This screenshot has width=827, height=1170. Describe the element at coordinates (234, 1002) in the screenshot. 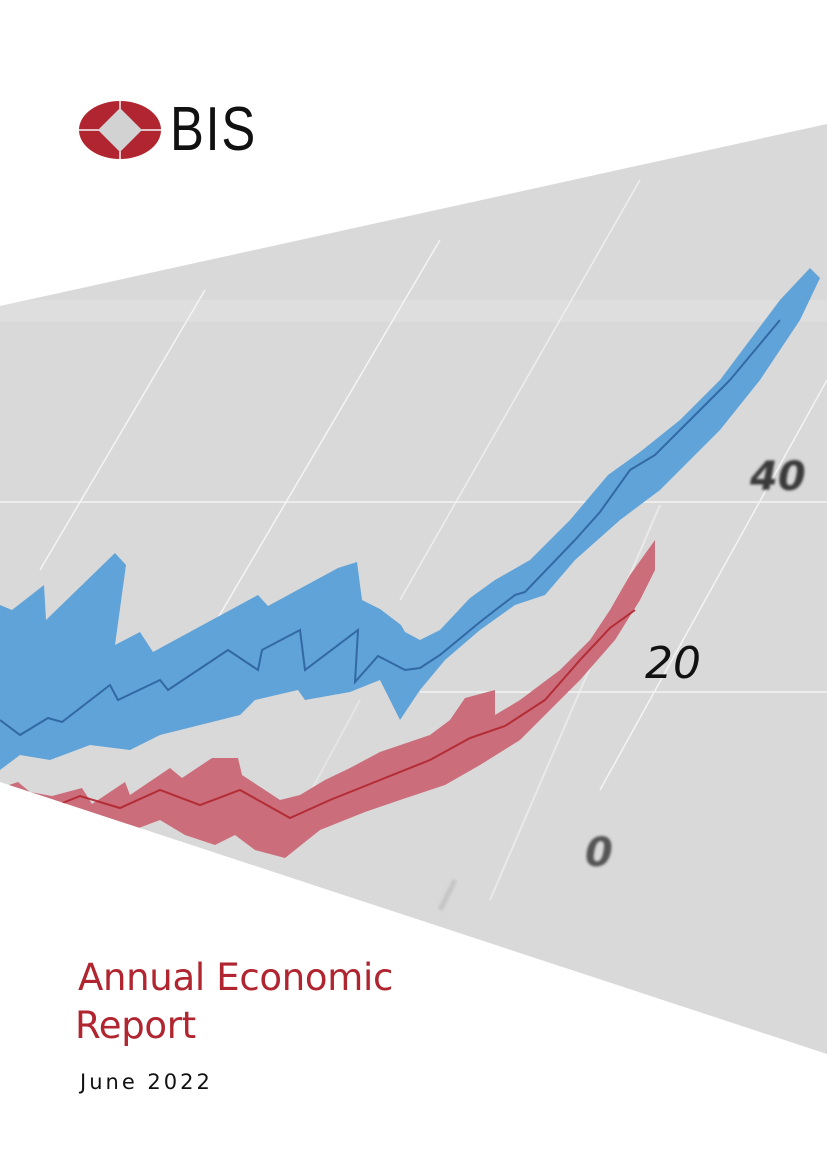

I see `report-title: Annual Economic Report` at that location.